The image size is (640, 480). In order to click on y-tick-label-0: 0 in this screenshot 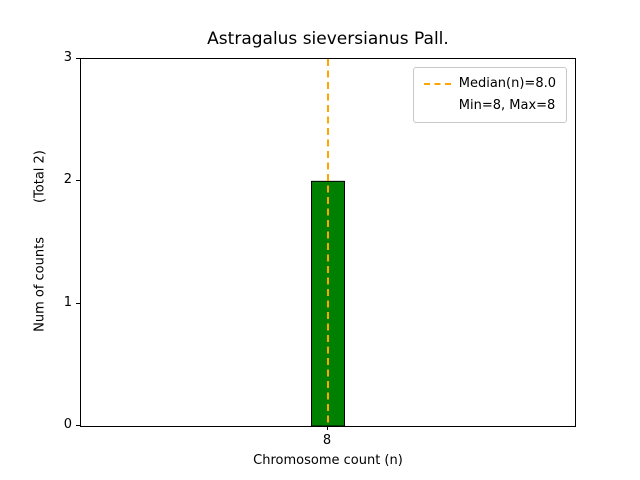, I will do `click(67, 424)`.